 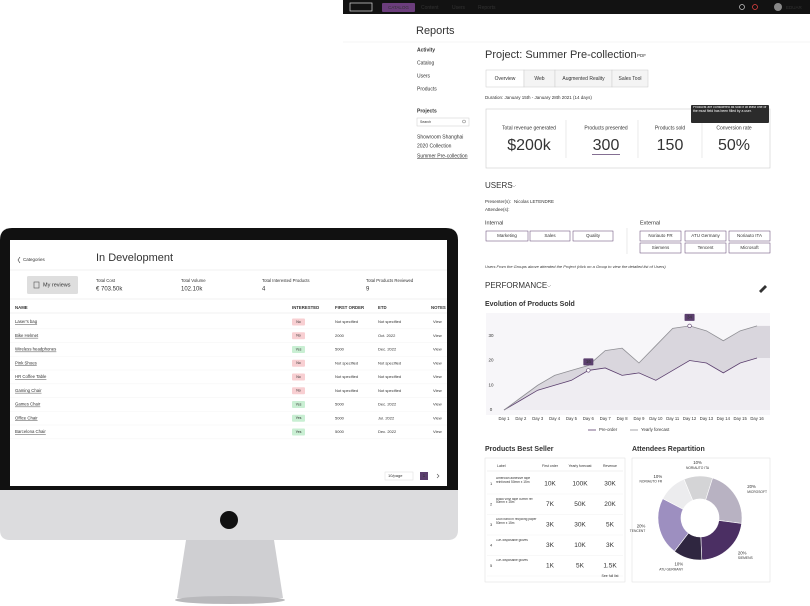 I want to click on page-size-select, so click(x=399, y=476).